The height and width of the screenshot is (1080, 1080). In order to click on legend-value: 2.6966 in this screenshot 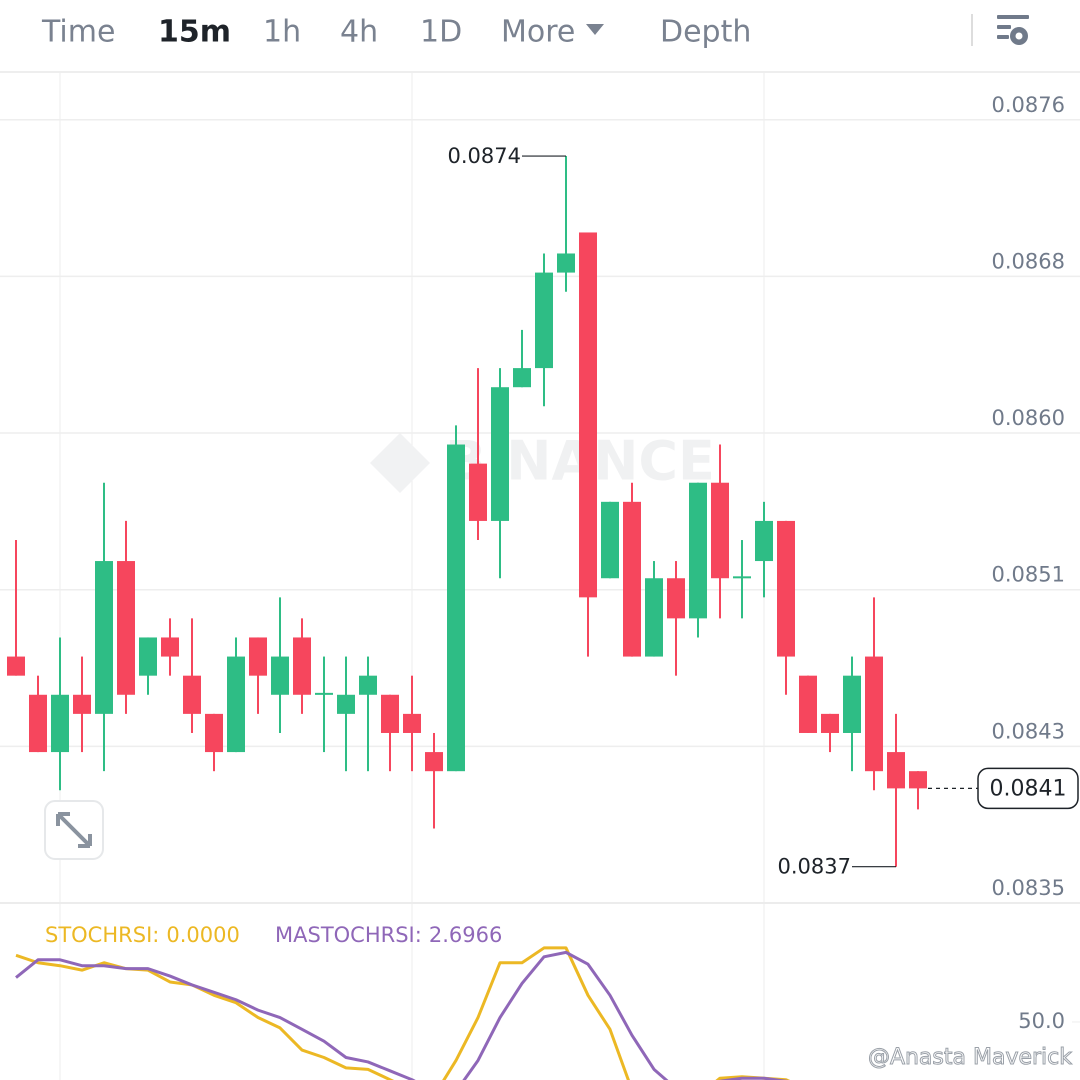, I will do `click(465, 935)`.